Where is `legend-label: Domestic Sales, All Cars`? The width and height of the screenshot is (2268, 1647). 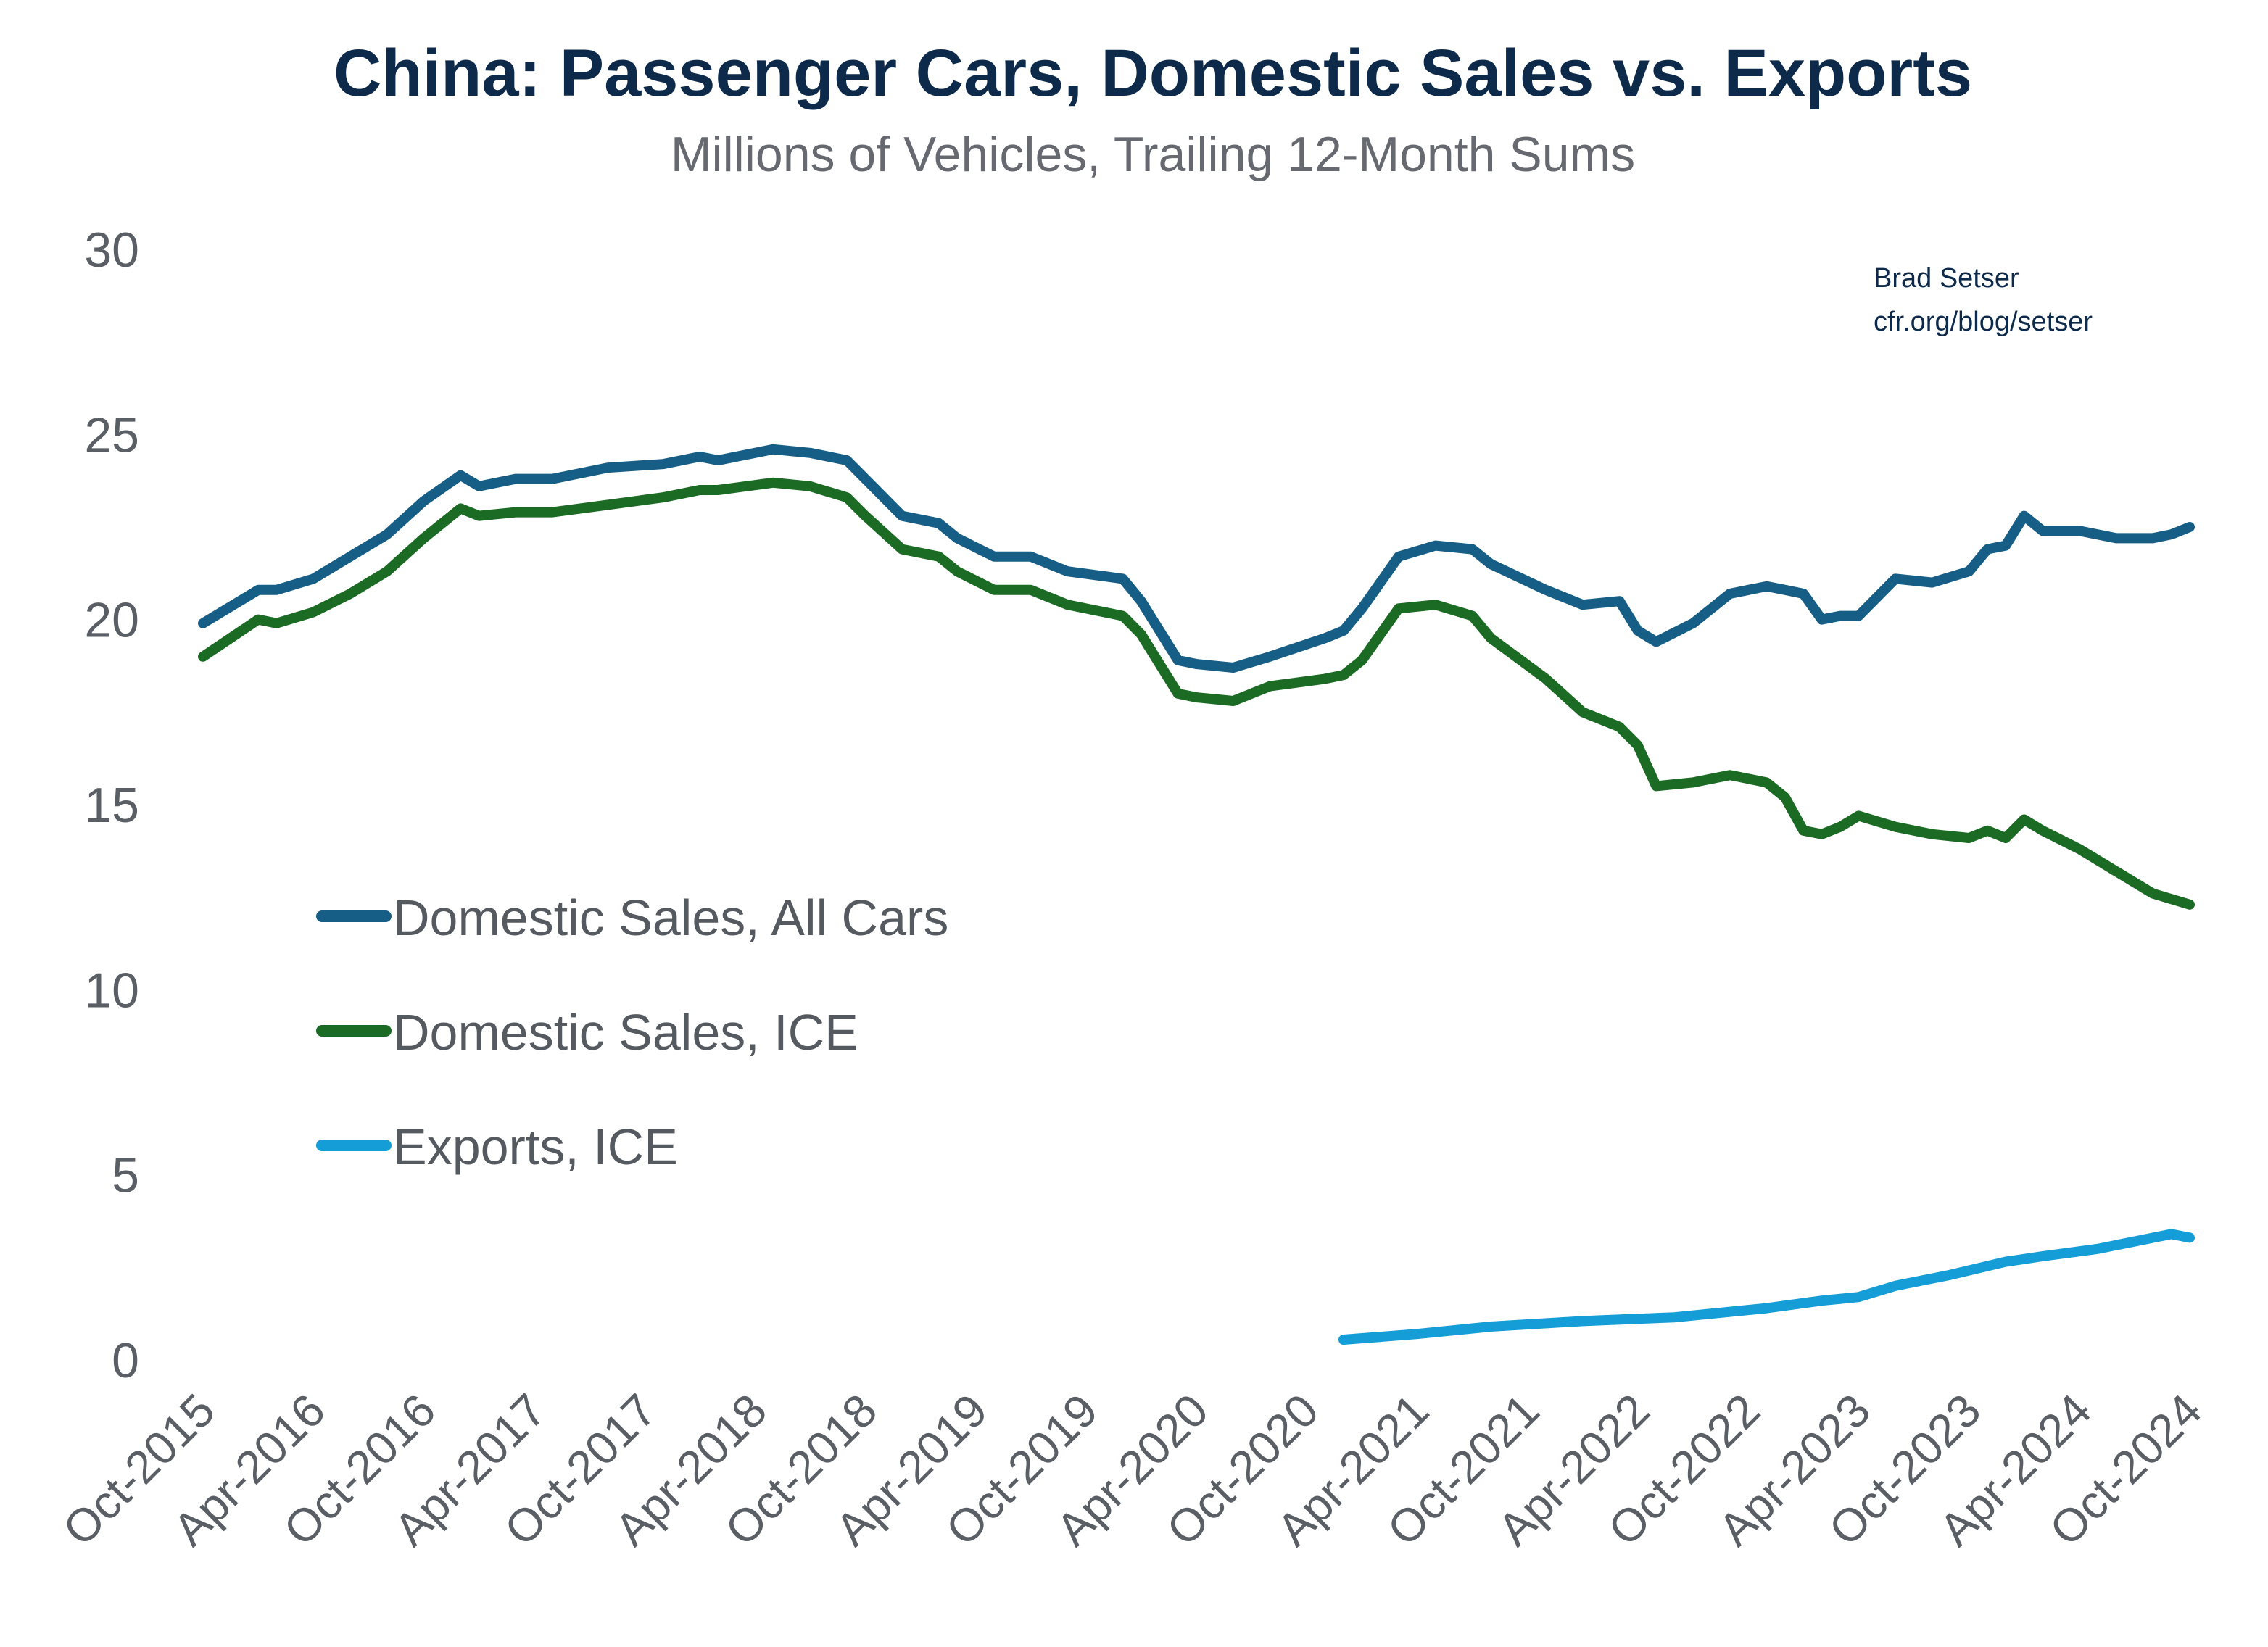 legend-label: Domestic Sales, All Cars is located at coordinates (670, 917).